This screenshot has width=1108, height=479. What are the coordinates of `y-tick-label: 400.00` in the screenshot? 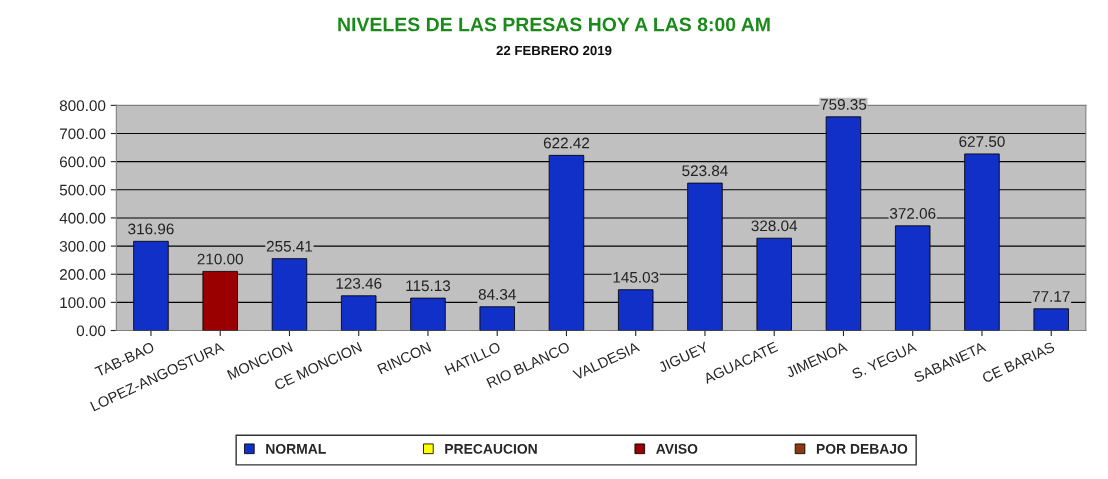 It's located at (82, 218).